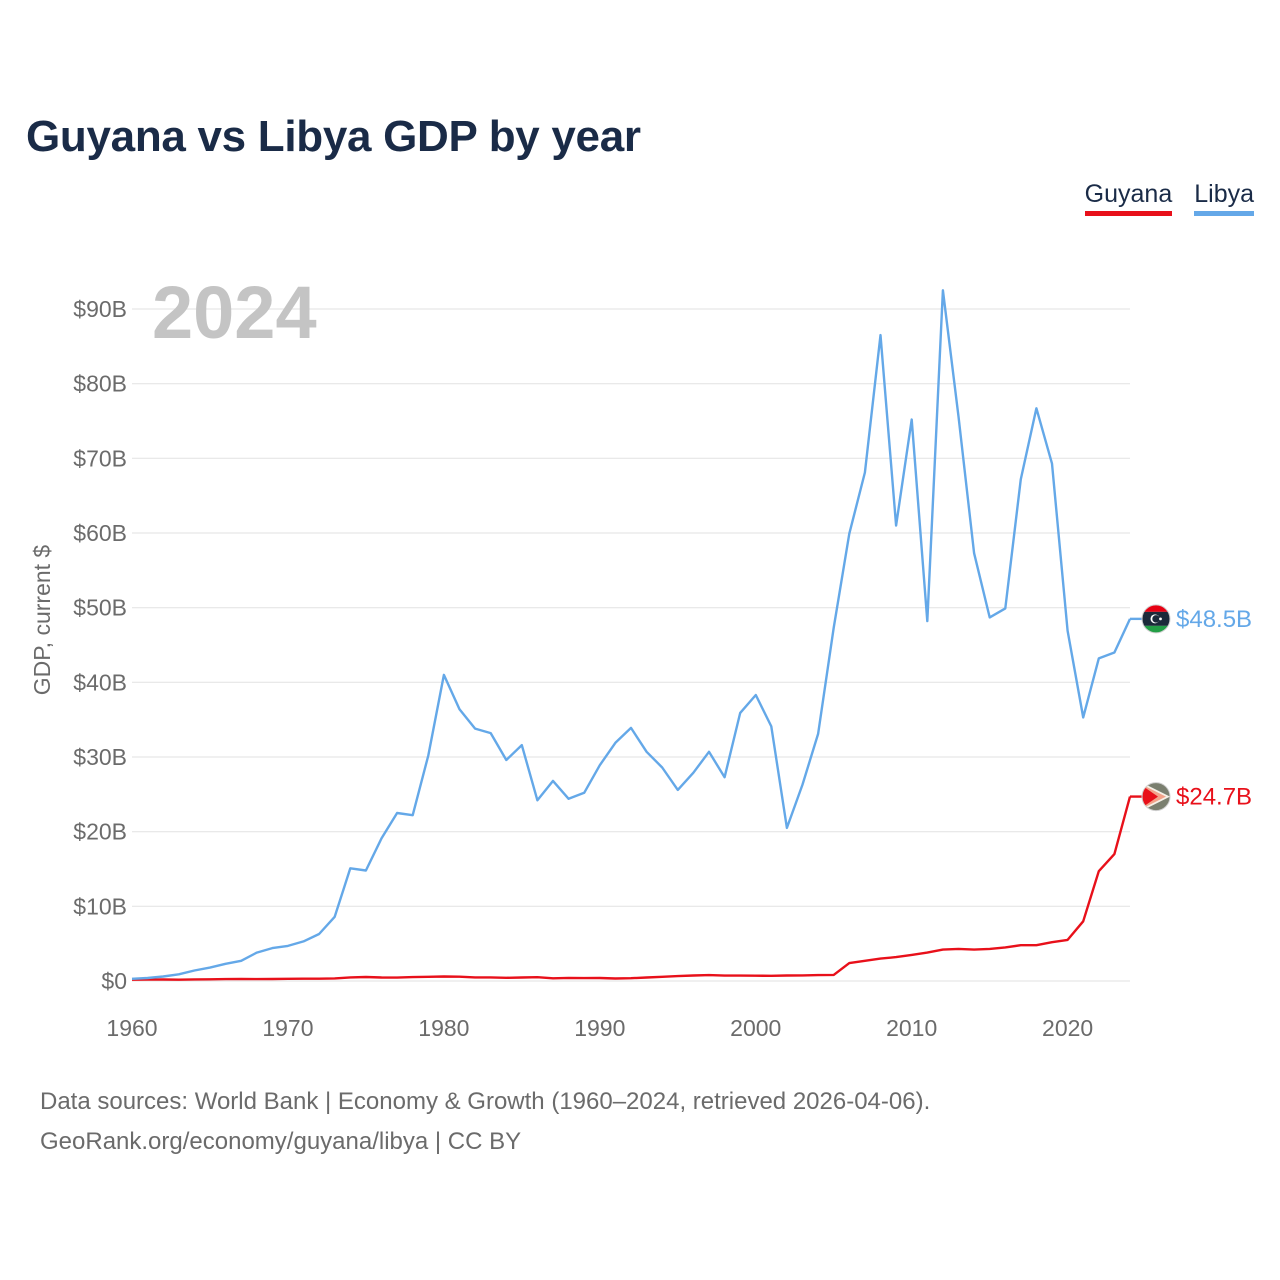 The image size is (1280, 1280). Describe the element at coordinates (234, 312) in the screenshot. I see `year-watermark: 2024` at that location.